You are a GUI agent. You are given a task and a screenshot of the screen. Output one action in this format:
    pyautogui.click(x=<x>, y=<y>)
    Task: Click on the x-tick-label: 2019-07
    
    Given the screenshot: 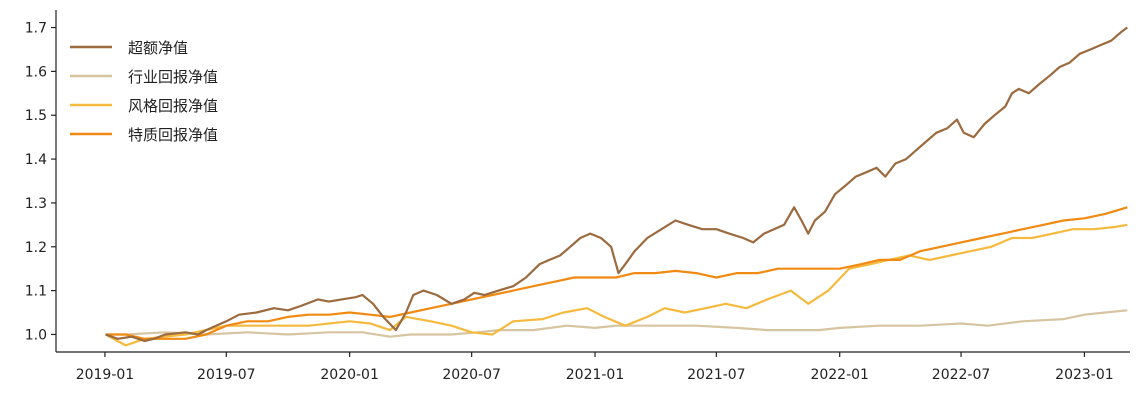 What is the action you would take?
    pyautogui.click(x=226, y=375)
    